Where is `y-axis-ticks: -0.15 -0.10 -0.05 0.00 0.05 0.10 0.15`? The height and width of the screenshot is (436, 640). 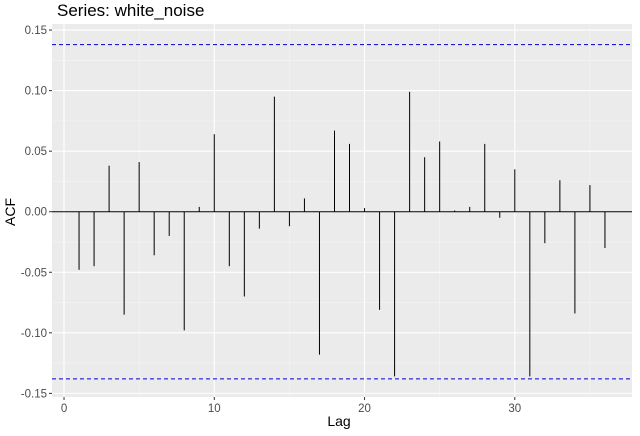 y-axis-ticks: -0.15 -0.10 -0.05 0.00 0.05 0.10 0.15 is located at coordinates (36, 212).